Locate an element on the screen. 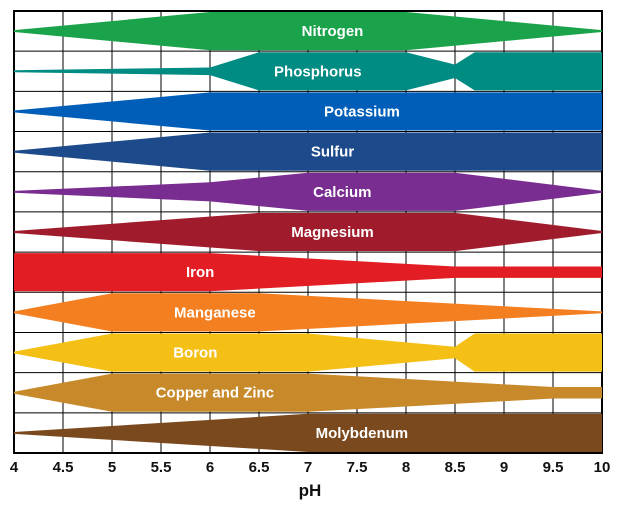 Image resolution: width=621 pixels, height=509 pixels. x-tick-label: 5.5 is located at coordinates (161, 467).